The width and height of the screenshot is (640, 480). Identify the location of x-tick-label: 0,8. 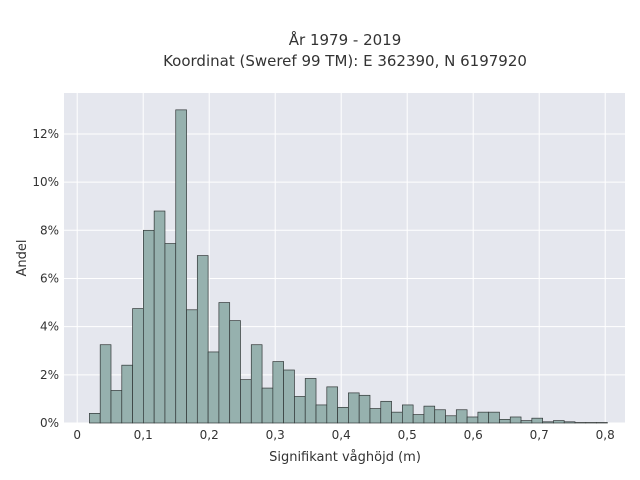
(605, 435).